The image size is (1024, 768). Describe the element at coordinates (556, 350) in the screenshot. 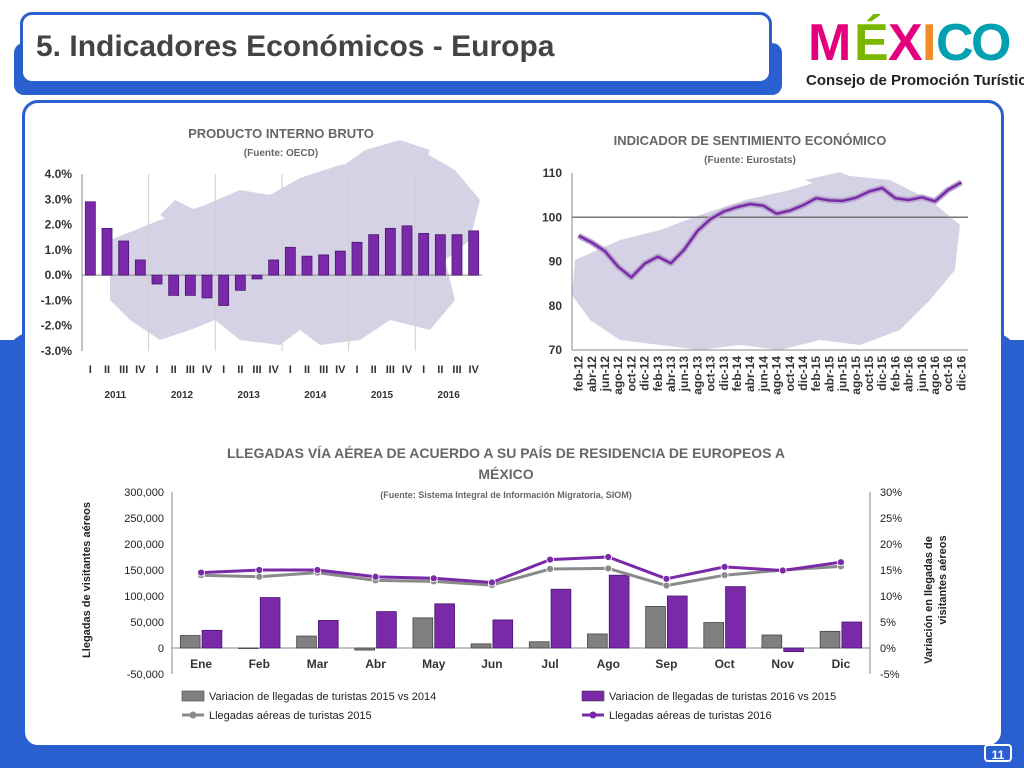

I see `sentiment-y-tick: 70` at that location.